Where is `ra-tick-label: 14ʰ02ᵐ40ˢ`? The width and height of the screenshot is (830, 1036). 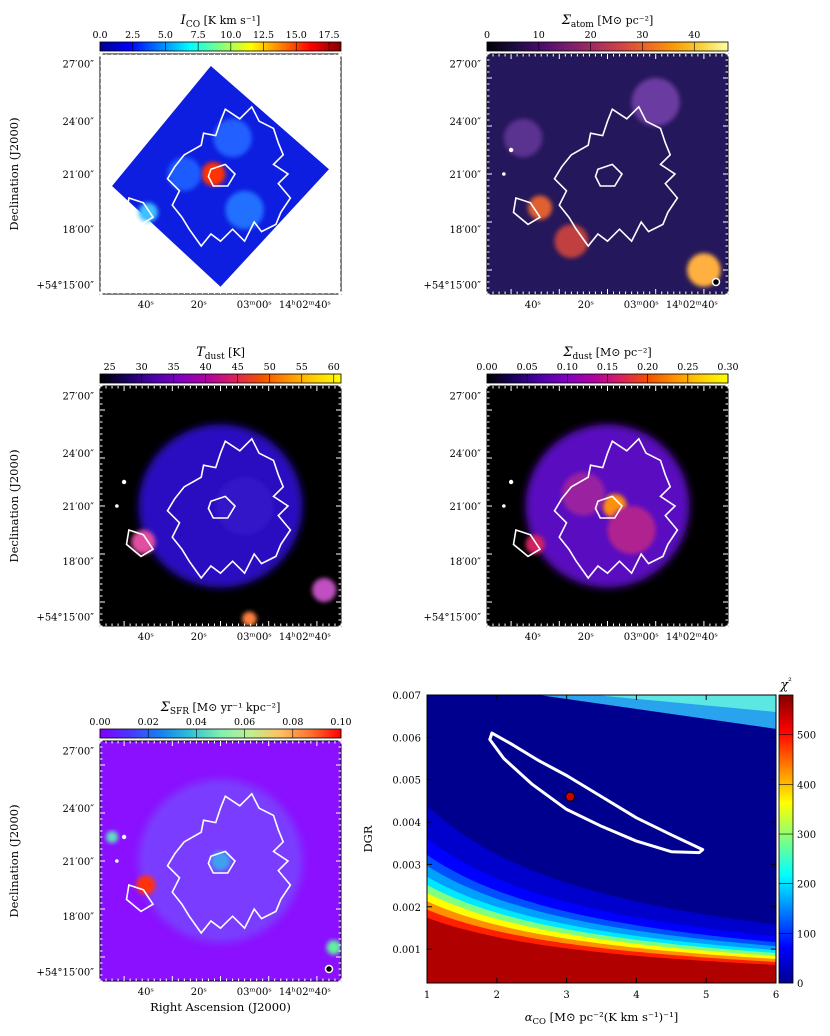
ra-tick-label: 14ʰ02ᵐ40ˢ is located at coordinates (305, 305).